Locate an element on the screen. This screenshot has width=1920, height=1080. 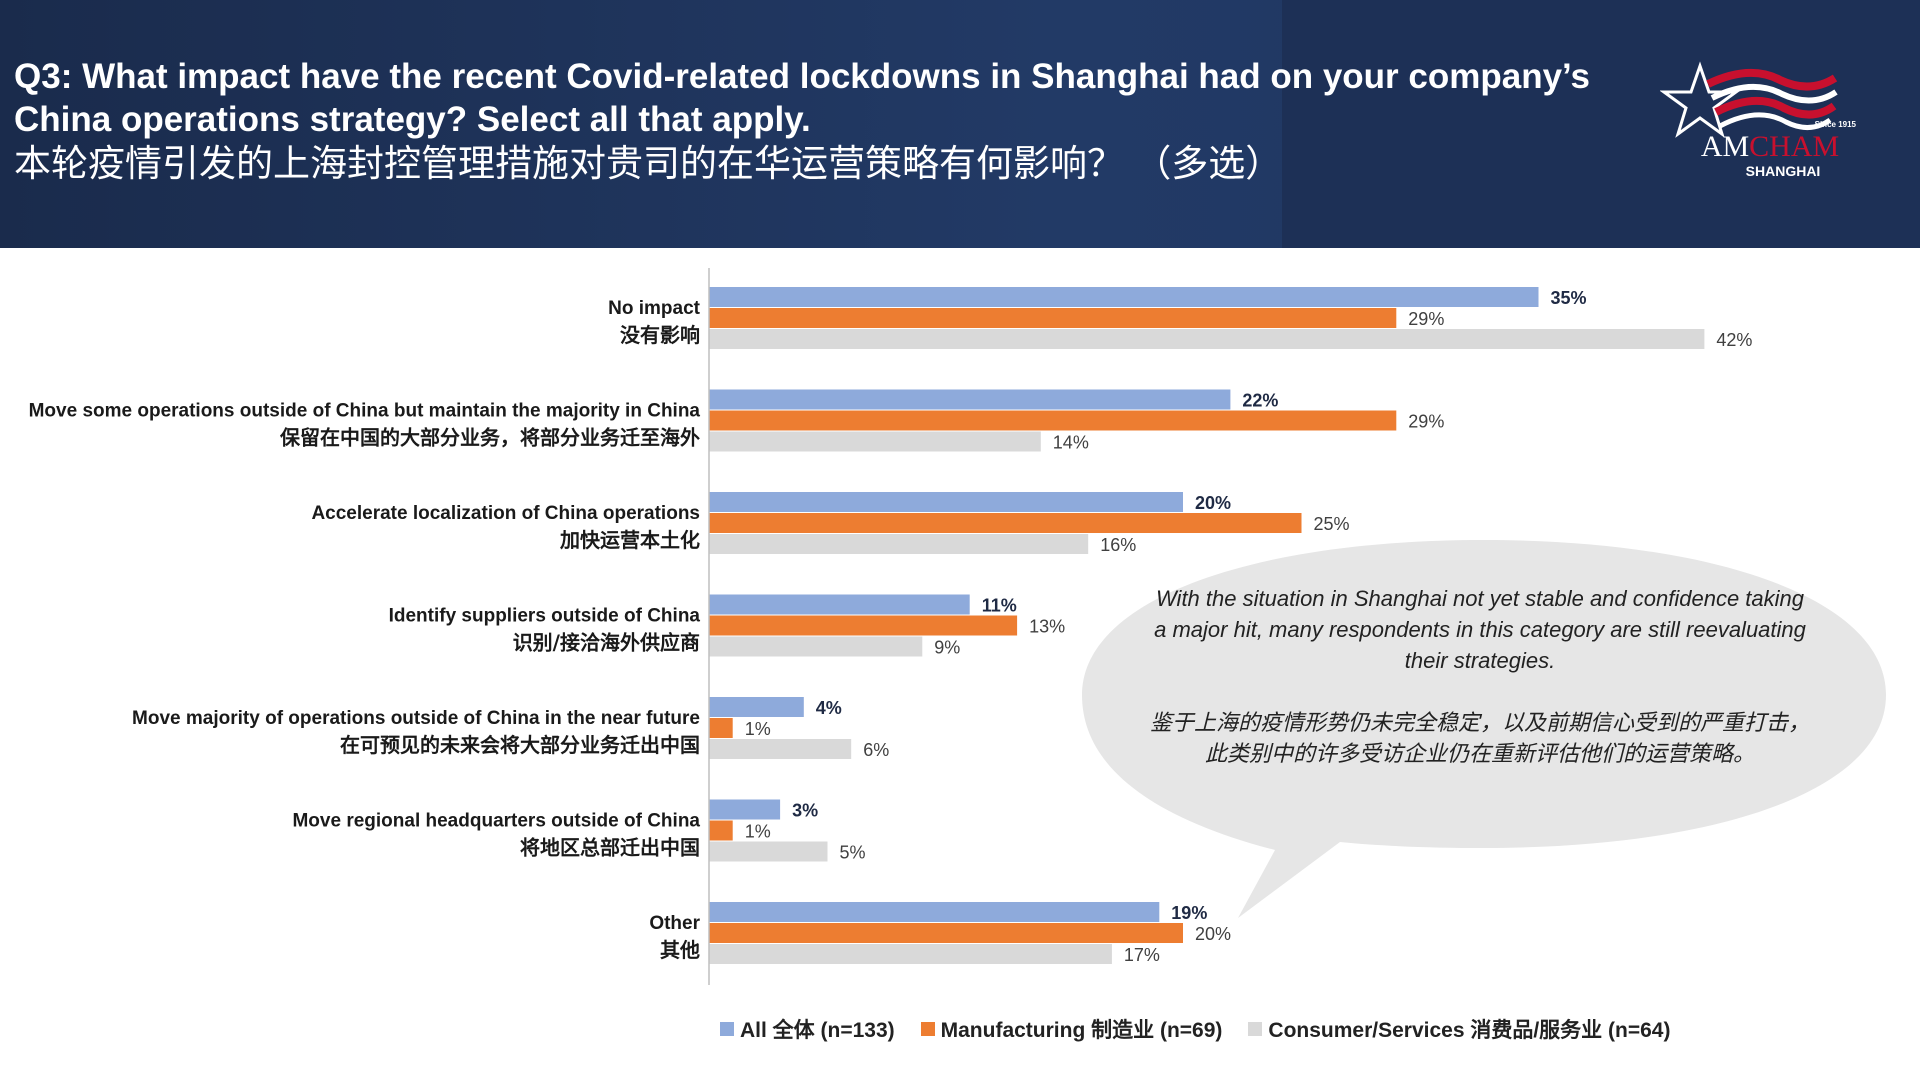
data-label-all-4: 4% is located at coordinates (829, 708).